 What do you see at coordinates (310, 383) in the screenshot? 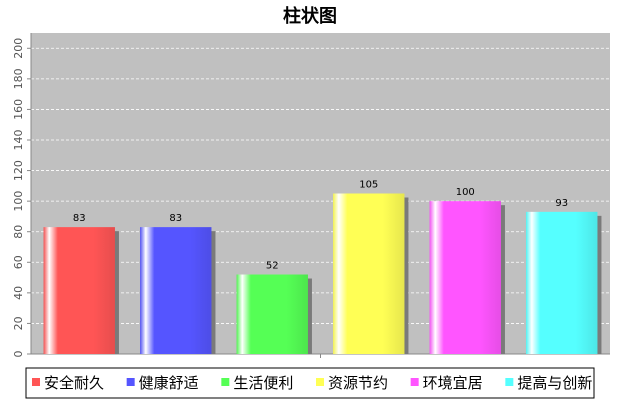
I see `legend-box` at bounding box center [310, 383].